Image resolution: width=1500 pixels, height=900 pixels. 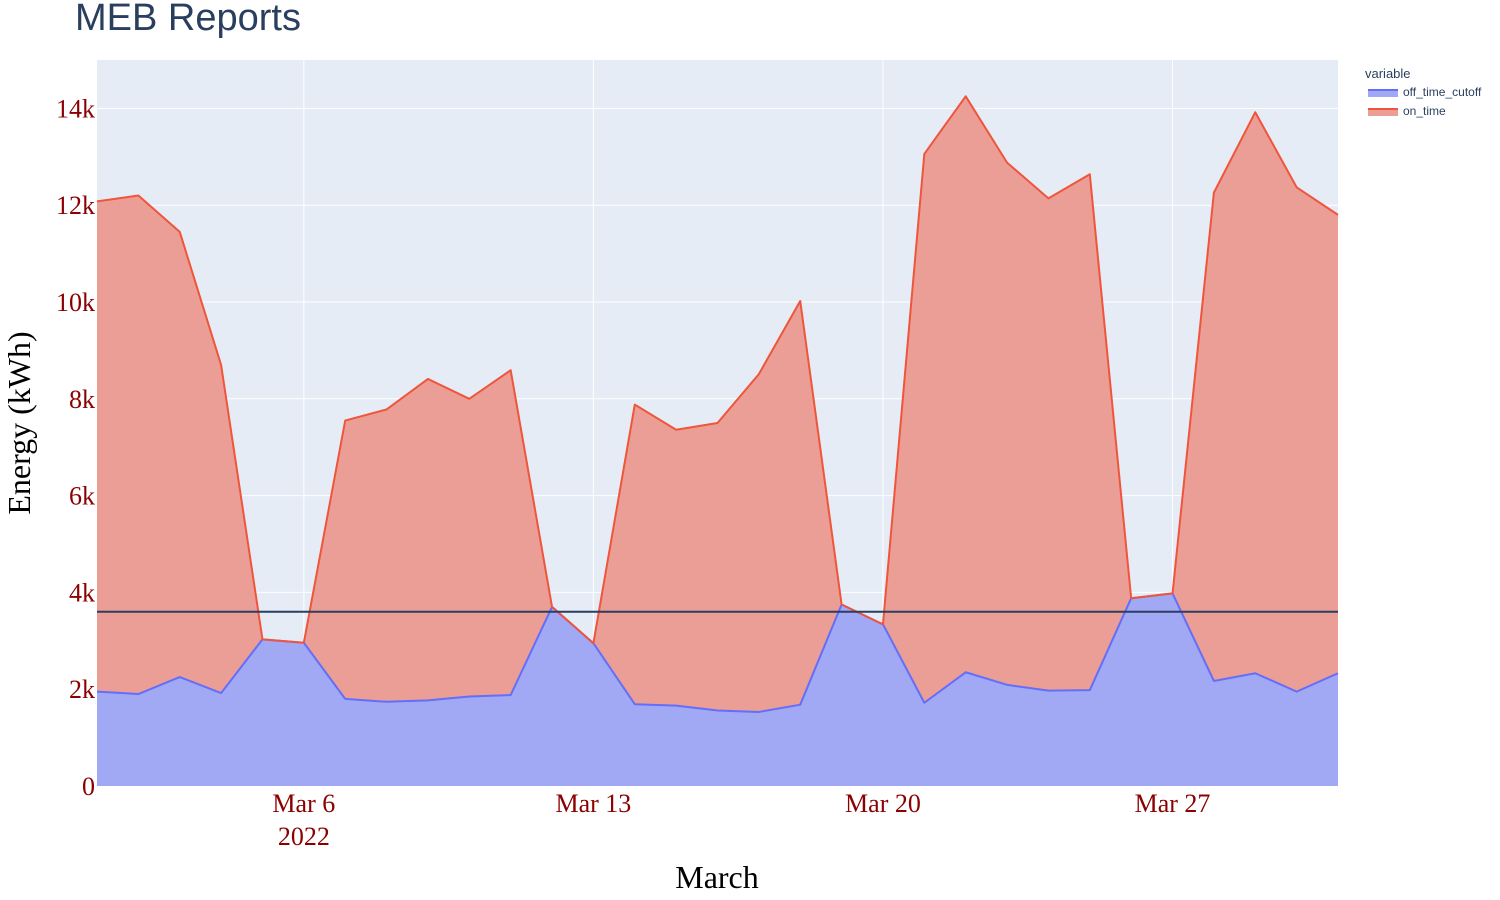 I want to click on x-tick-label: Mar 13, so click(x=593, y=803).